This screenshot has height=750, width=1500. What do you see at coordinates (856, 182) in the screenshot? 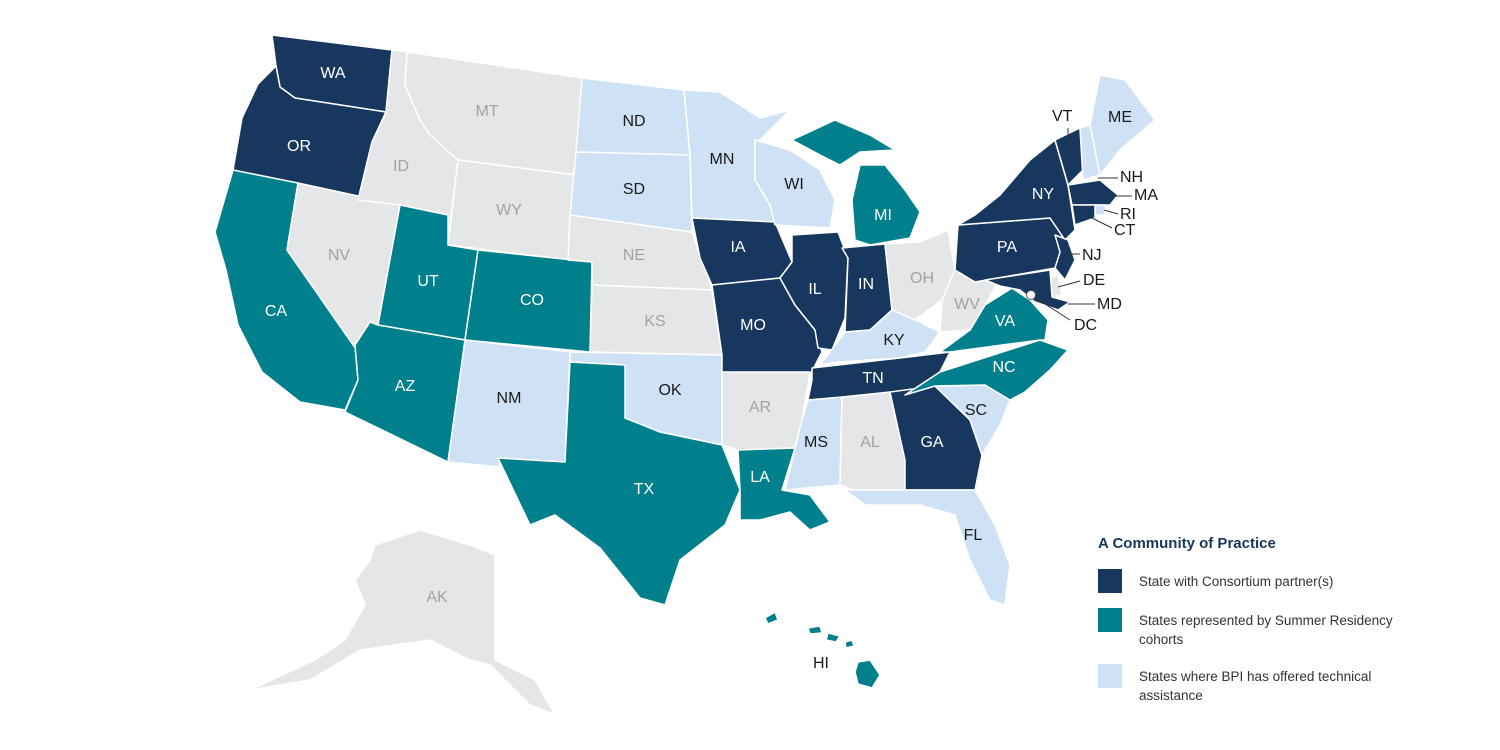
I see `state-MI` at bounding box center [856, 182].